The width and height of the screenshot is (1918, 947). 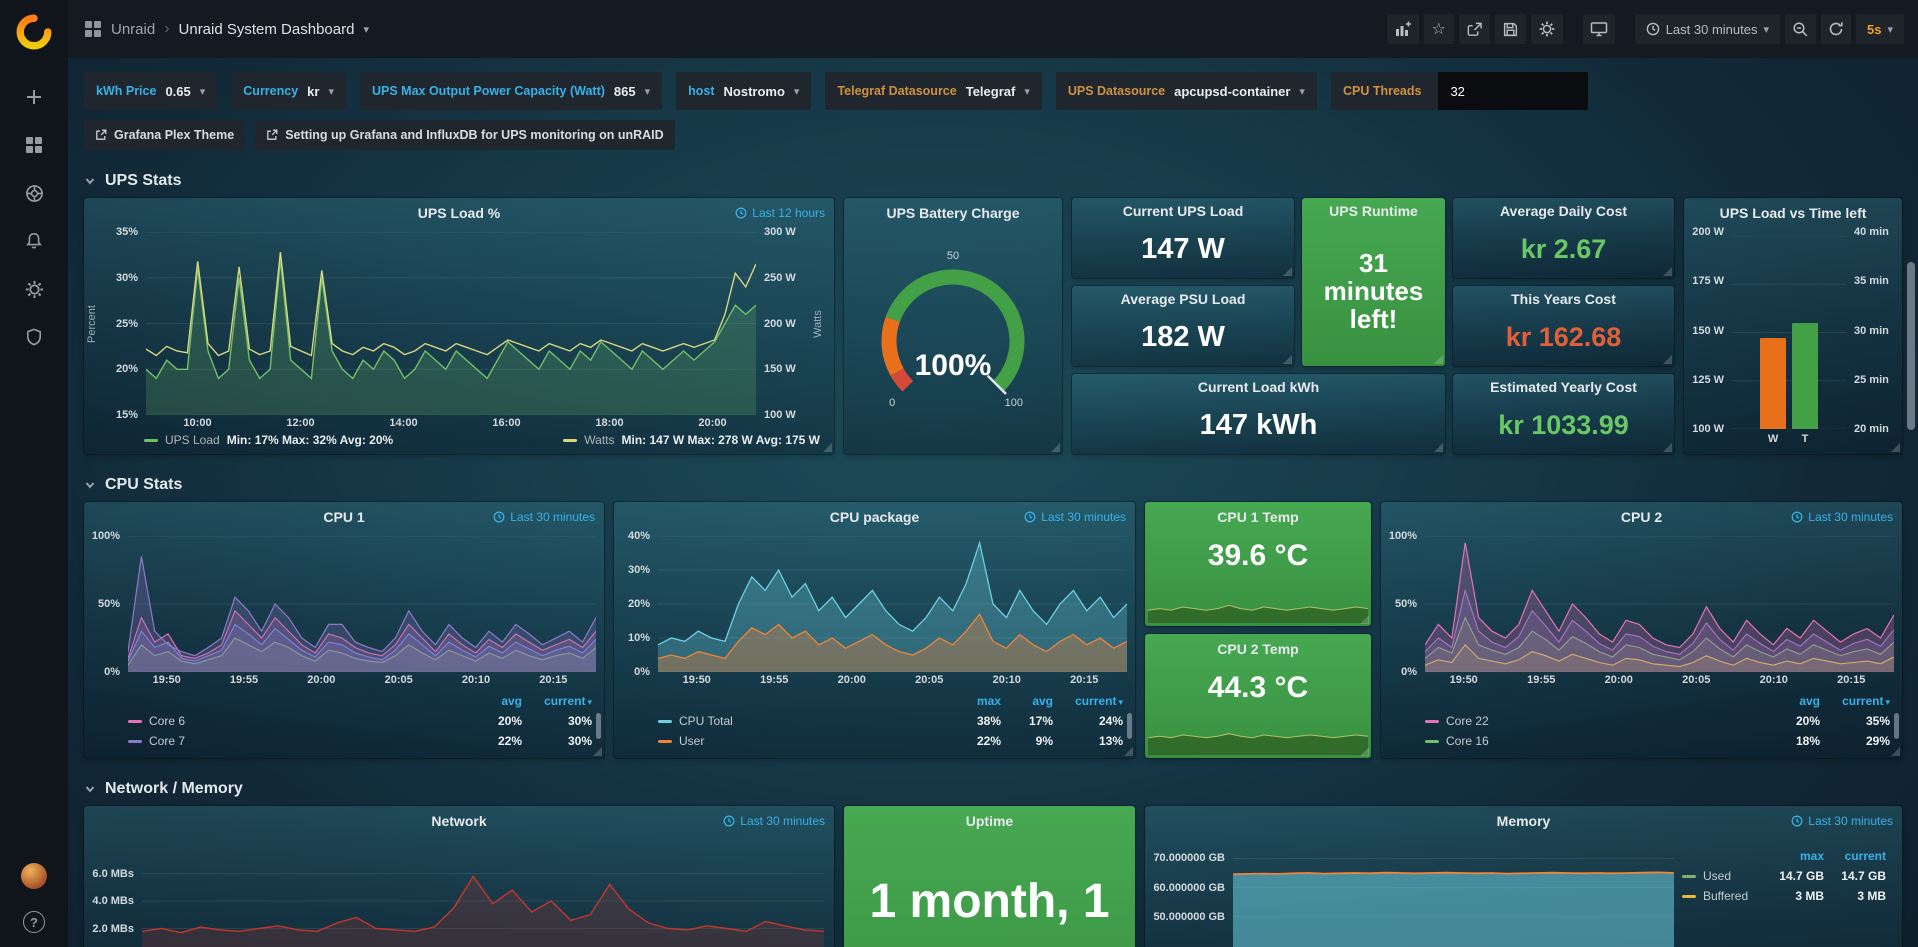 I want to click on memory-chart, so click(x=1453, y=895).